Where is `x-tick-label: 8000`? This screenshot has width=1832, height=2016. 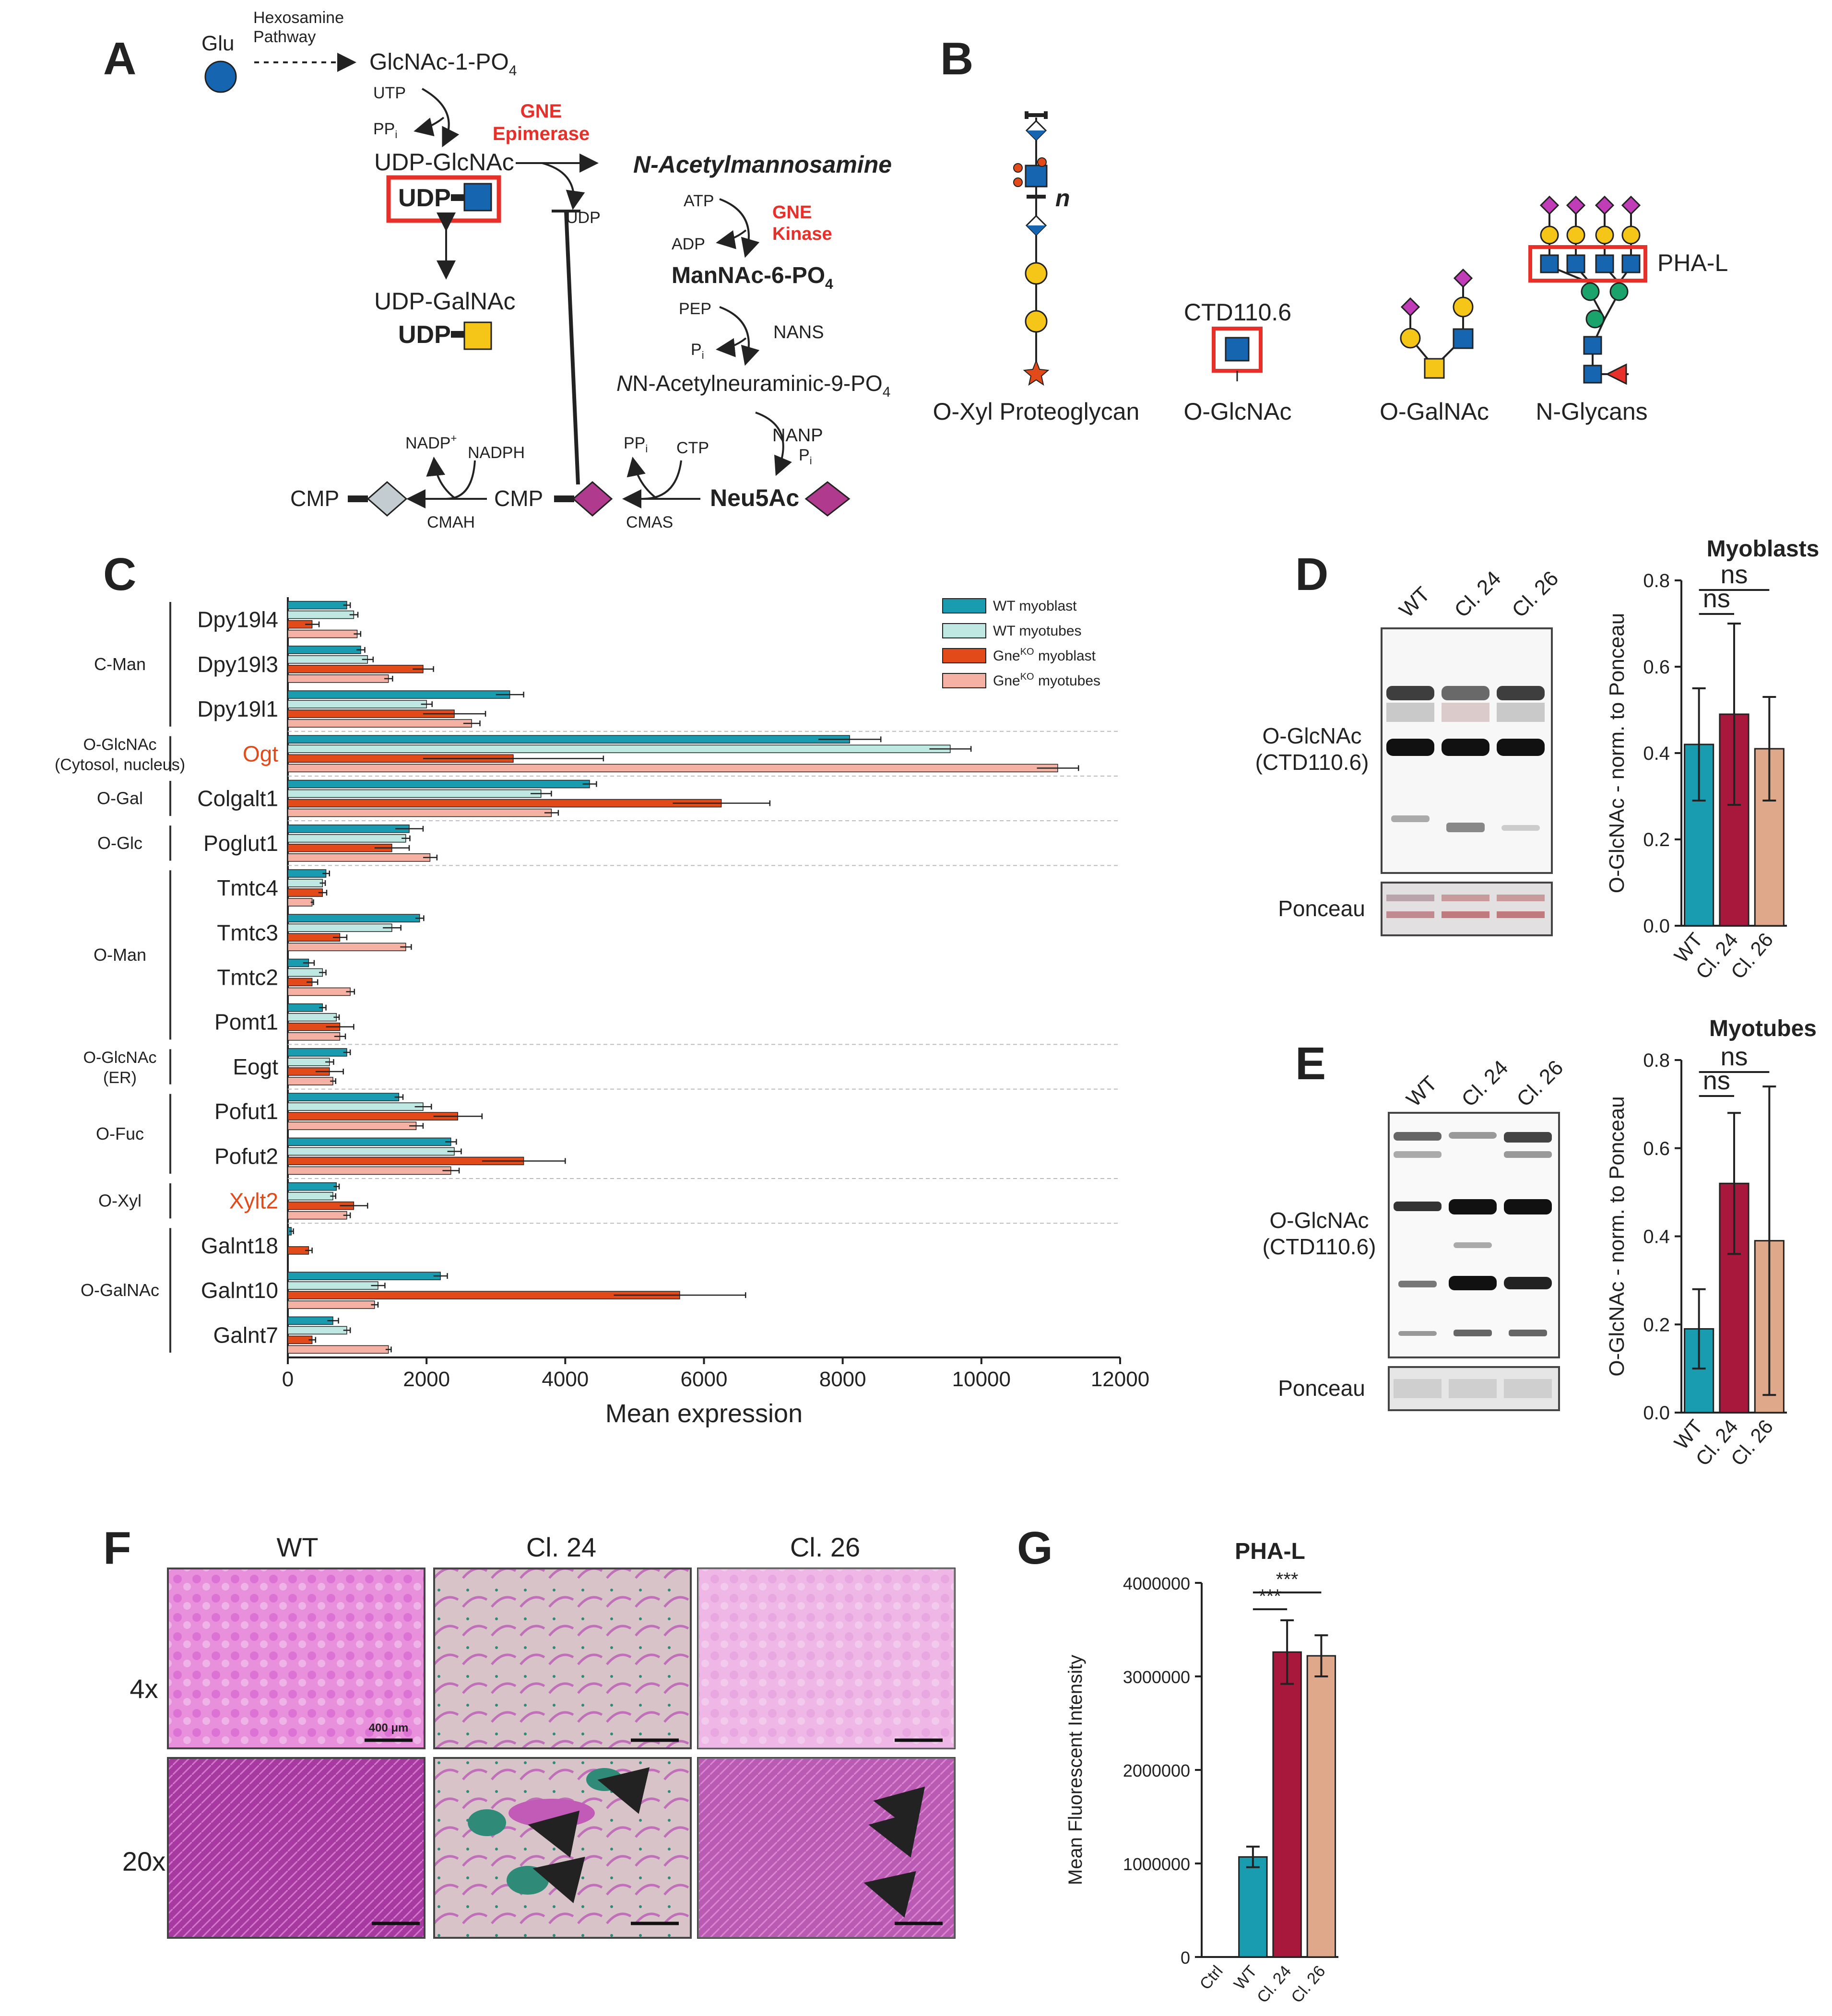 x-tick-label: 8000 is located at coordinates (843, 1379).